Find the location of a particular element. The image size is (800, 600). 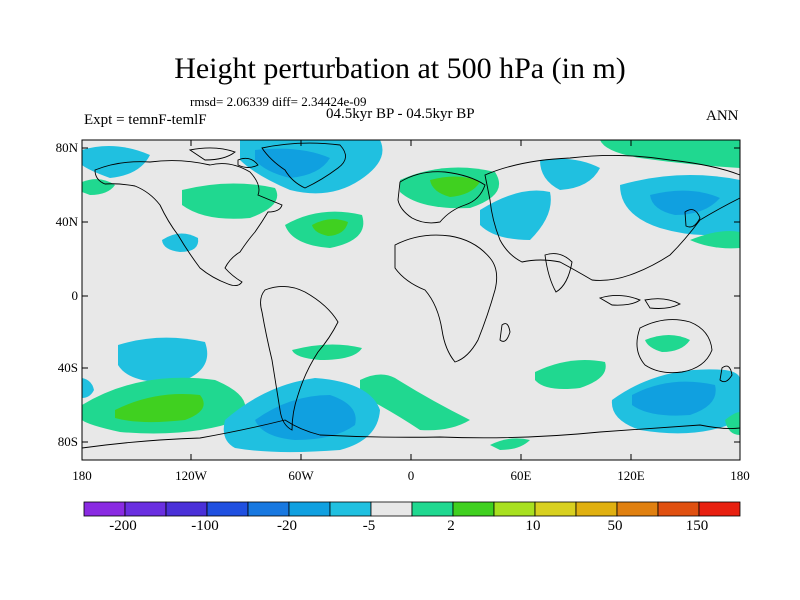

colorbar-label: 2 is located at coordinates (451, 526).